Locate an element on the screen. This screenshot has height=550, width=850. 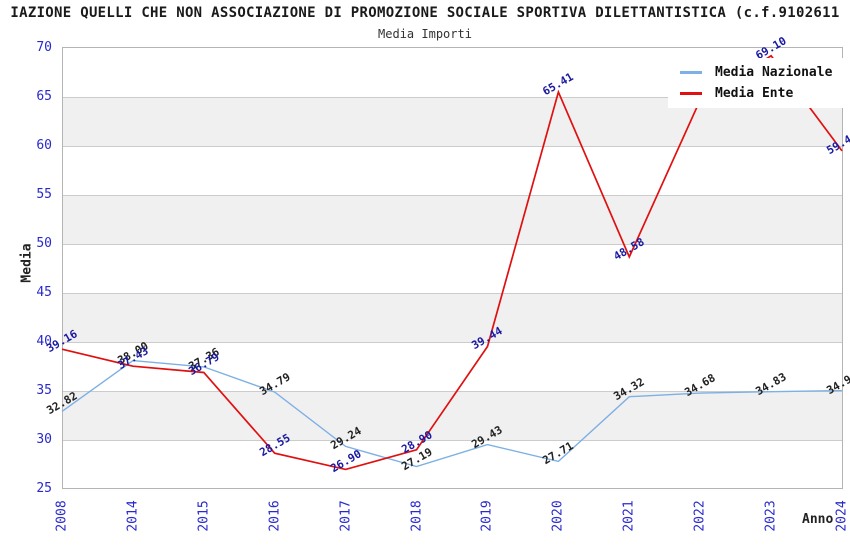
y-tick-label: 70 is located at coordinates (44, 47).